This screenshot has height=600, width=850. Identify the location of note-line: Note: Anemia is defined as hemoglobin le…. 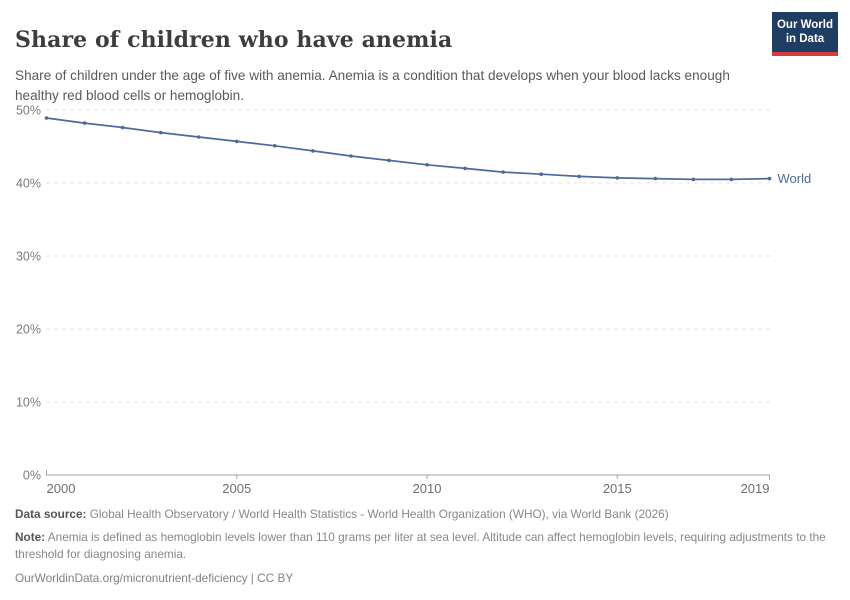
(421, 545).